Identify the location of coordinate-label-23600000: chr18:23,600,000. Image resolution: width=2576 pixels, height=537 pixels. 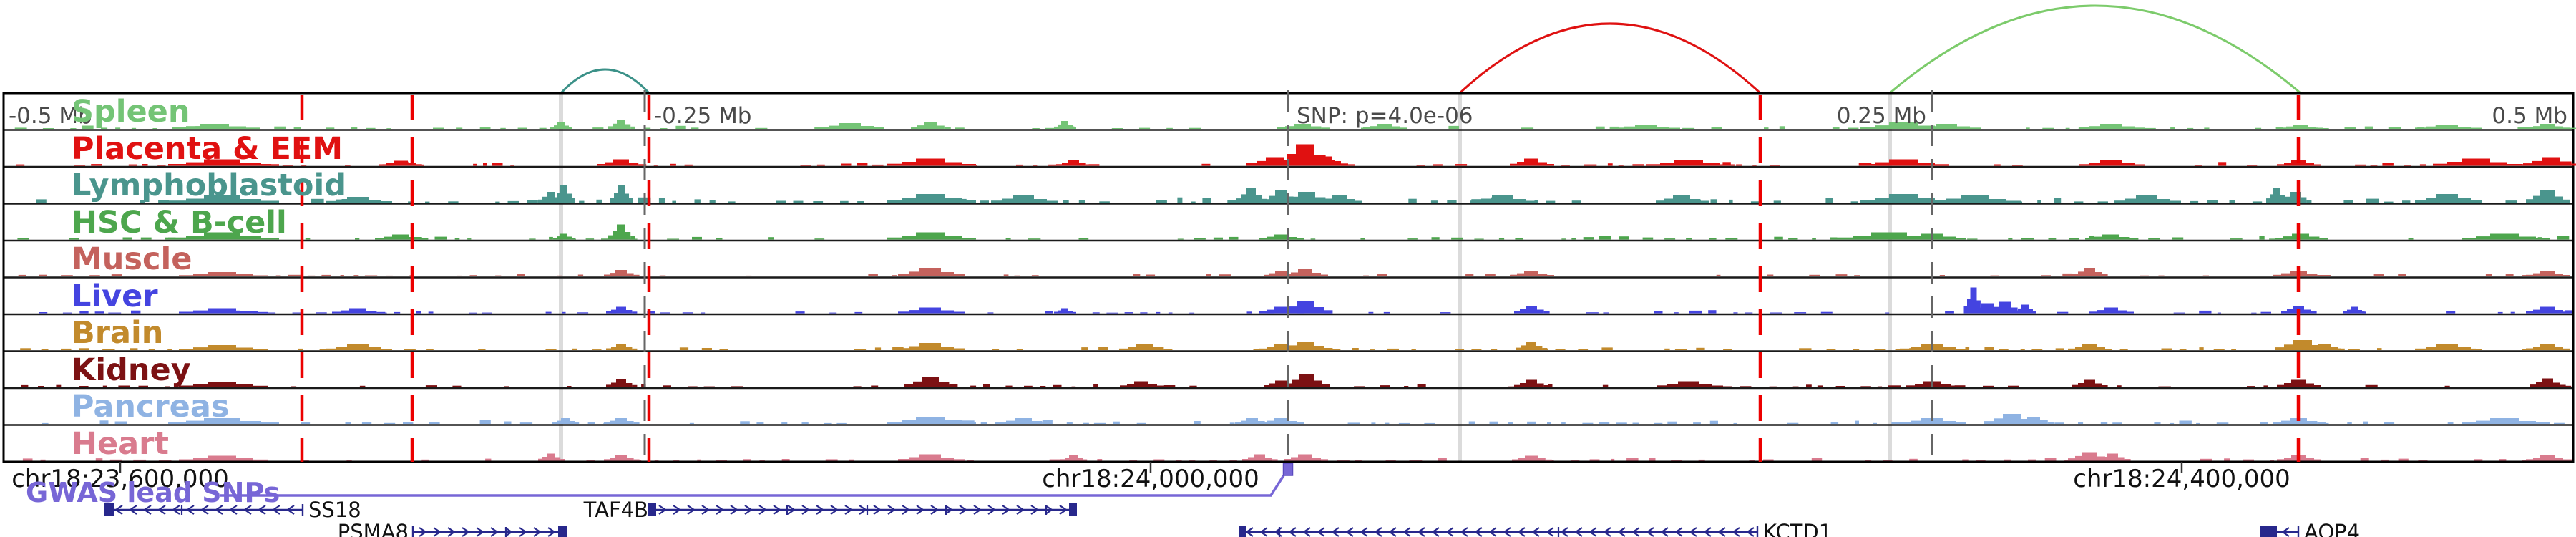
(120, 479).